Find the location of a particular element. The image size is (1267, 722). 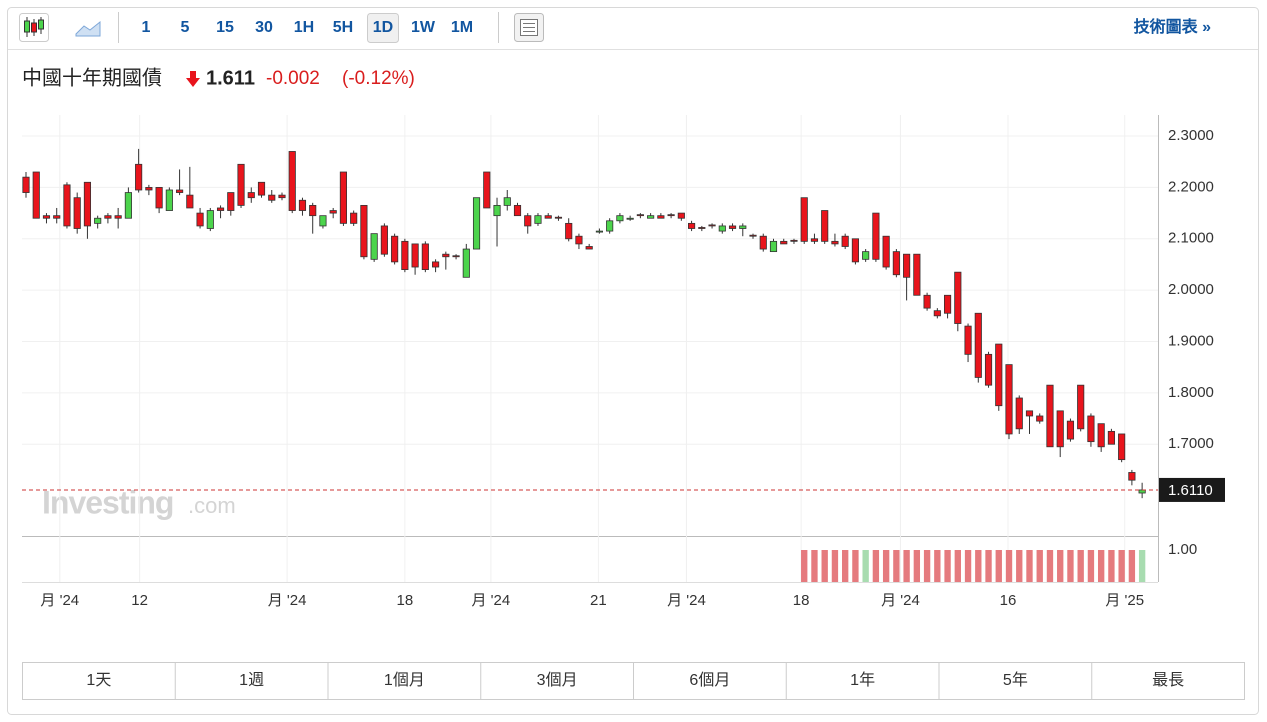

line-icon is located at coordinates (88, 28).